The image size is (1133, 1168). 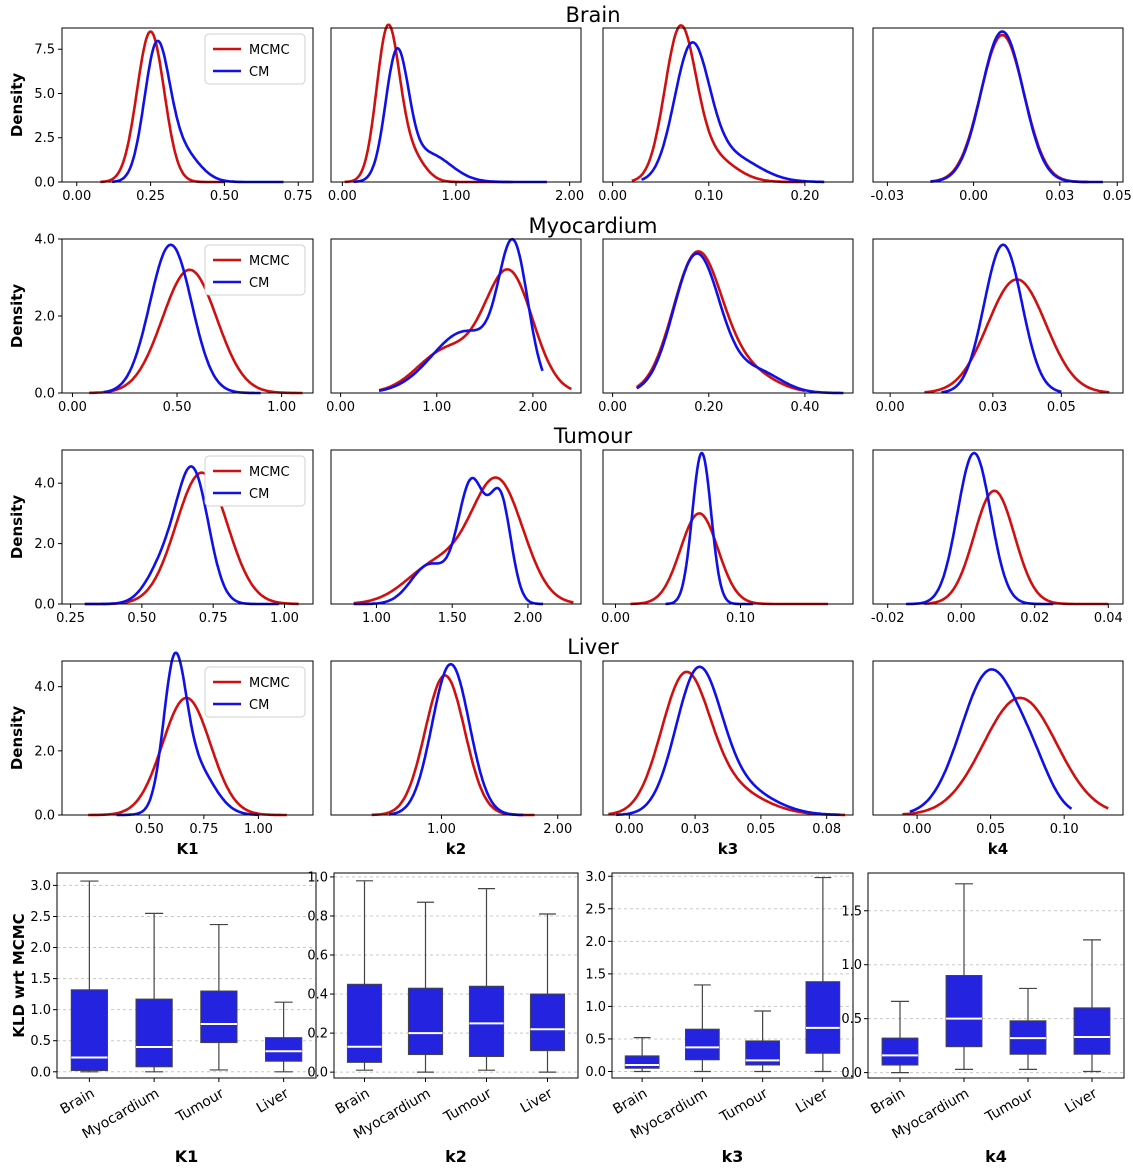 What do you see at coordinates (826, 829) in the screenshot?
I see `x-tick-label: 0.08` at bounding box center [826, 829].